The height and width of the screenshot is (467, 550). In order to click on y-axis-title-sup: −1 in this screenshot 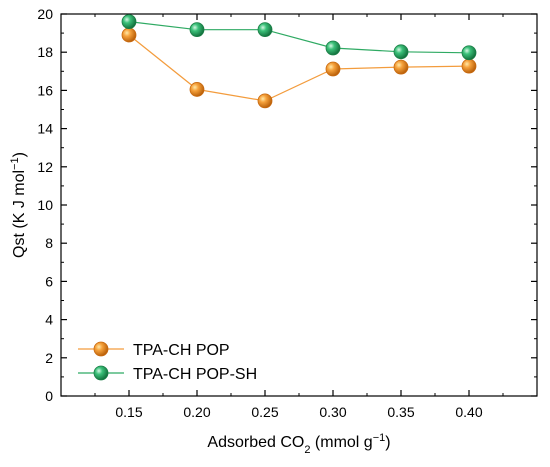, I will do `click(15, 163)`.